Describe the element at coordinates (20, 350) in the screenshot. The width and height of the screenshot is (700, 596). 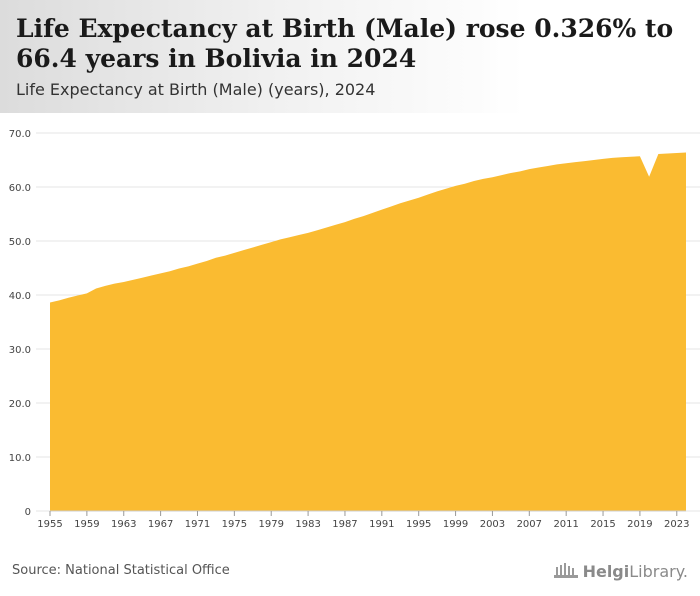
I see `y-tick-label: 30.0` at that location.